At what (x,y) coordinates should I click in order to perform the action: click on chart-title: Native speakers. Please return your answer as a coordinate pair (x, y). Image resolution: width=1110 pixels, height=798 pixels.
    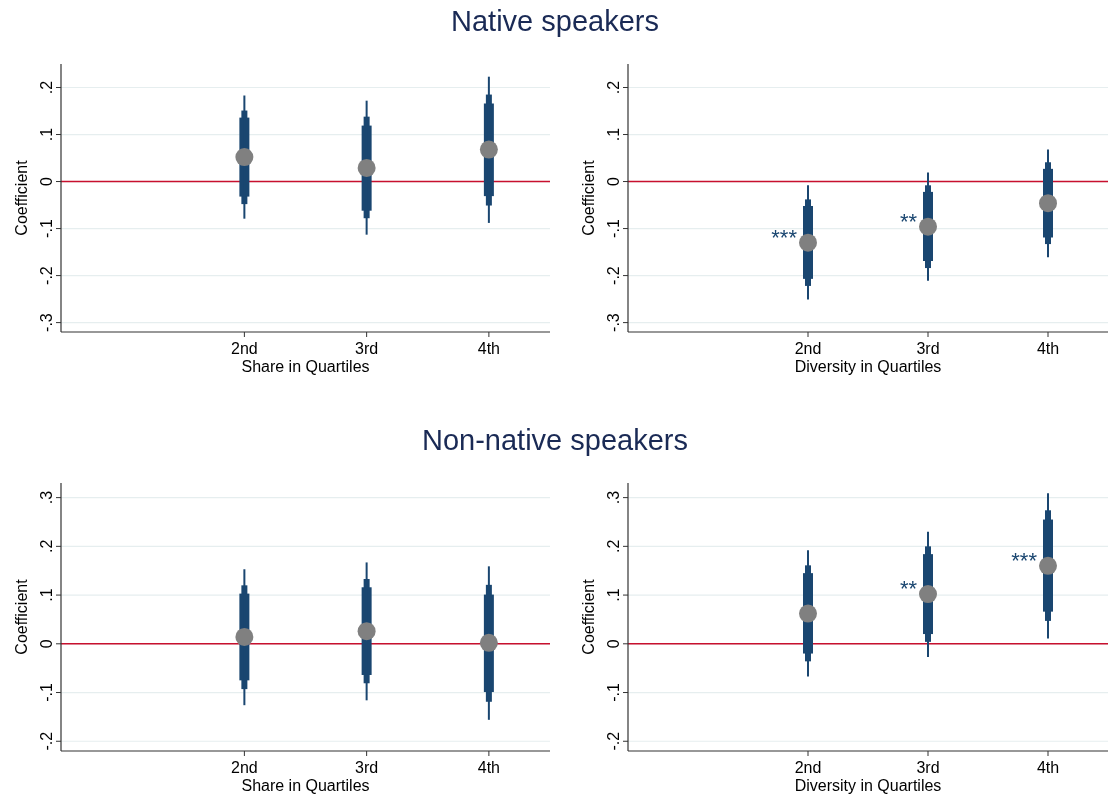
    Looking at the image, I should click on (555, 21).